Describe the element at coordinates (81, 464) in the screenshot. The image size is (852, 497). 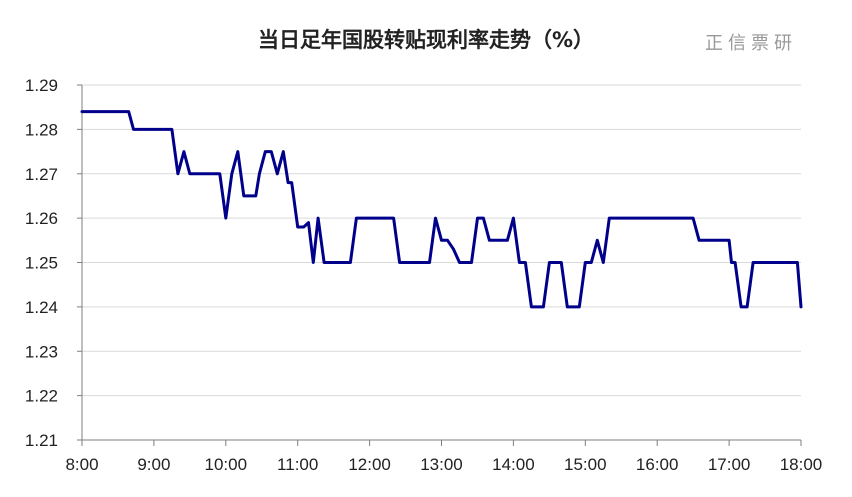
I see `x-tick-label: 8:00` at that location.